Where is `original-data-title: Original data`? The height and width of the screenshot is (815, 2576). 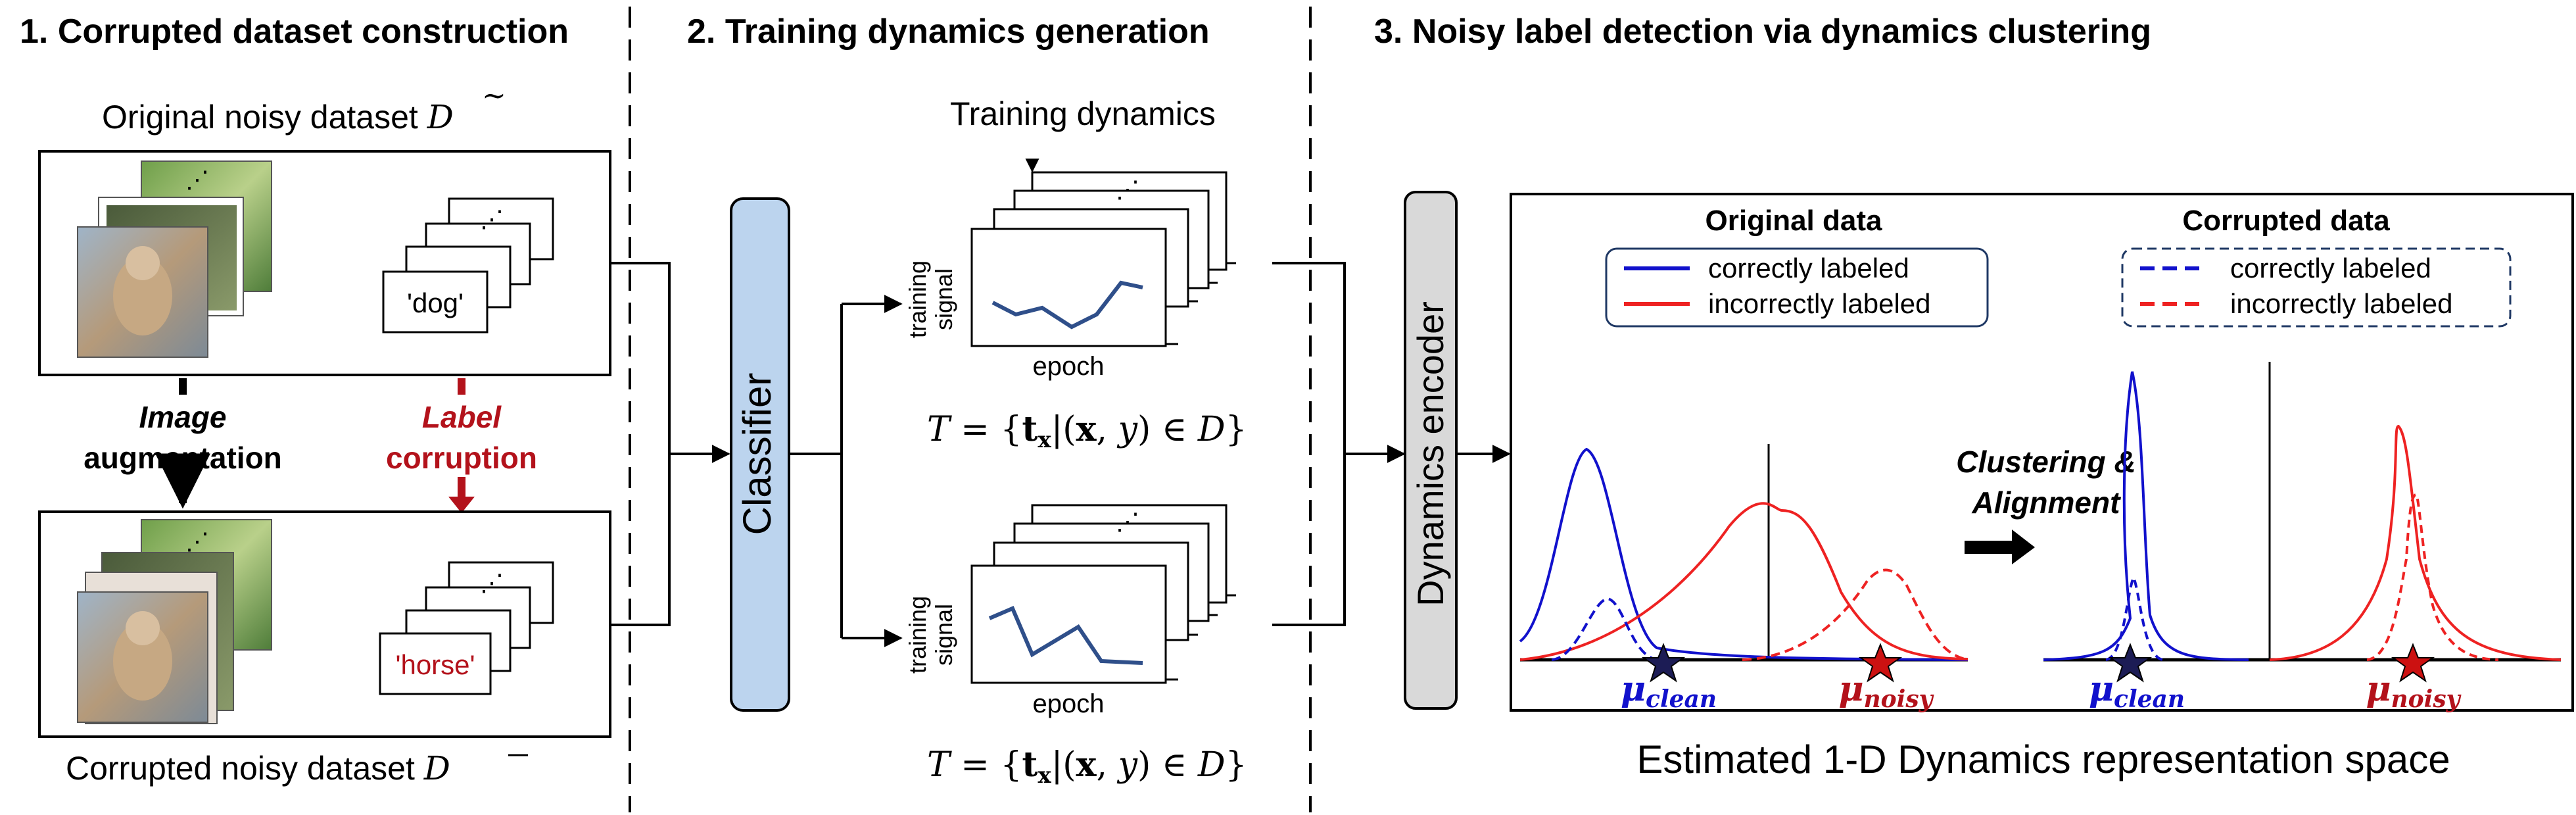
original-data-title: Original data is located at coordinates (1794, 221).